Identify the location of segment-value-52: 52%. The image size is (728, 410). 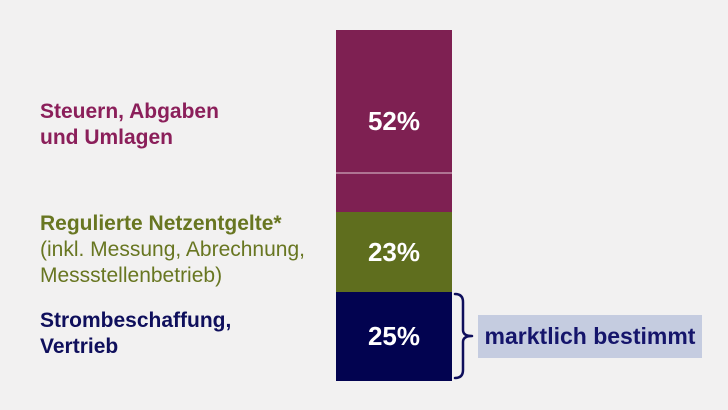
(394, 120).